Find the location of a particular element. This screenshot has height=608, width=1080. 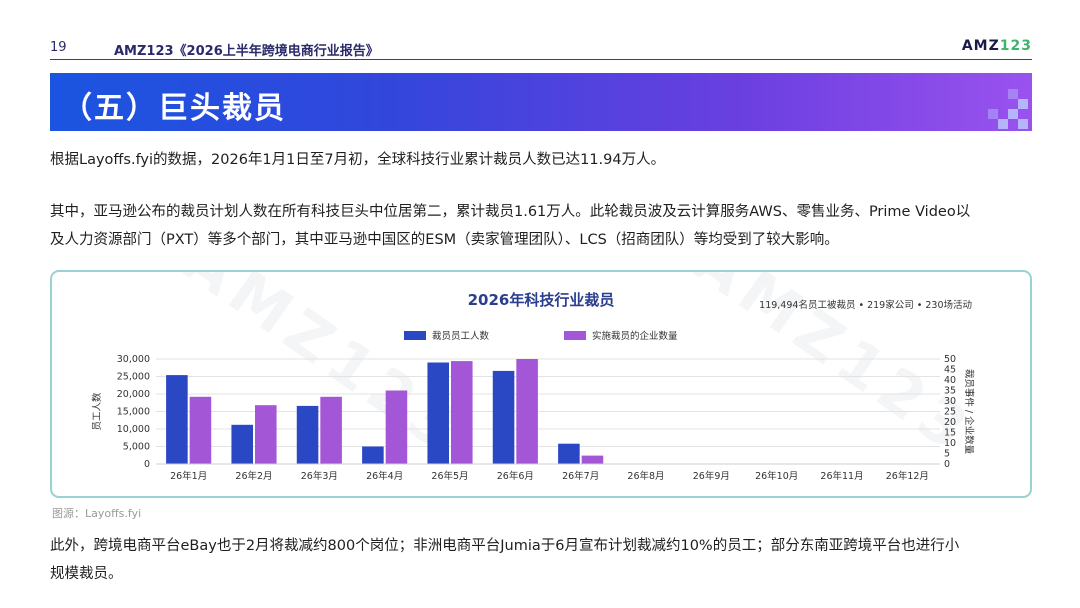

x-tick-label: 26年12月 is located at coordinates (907, 476).